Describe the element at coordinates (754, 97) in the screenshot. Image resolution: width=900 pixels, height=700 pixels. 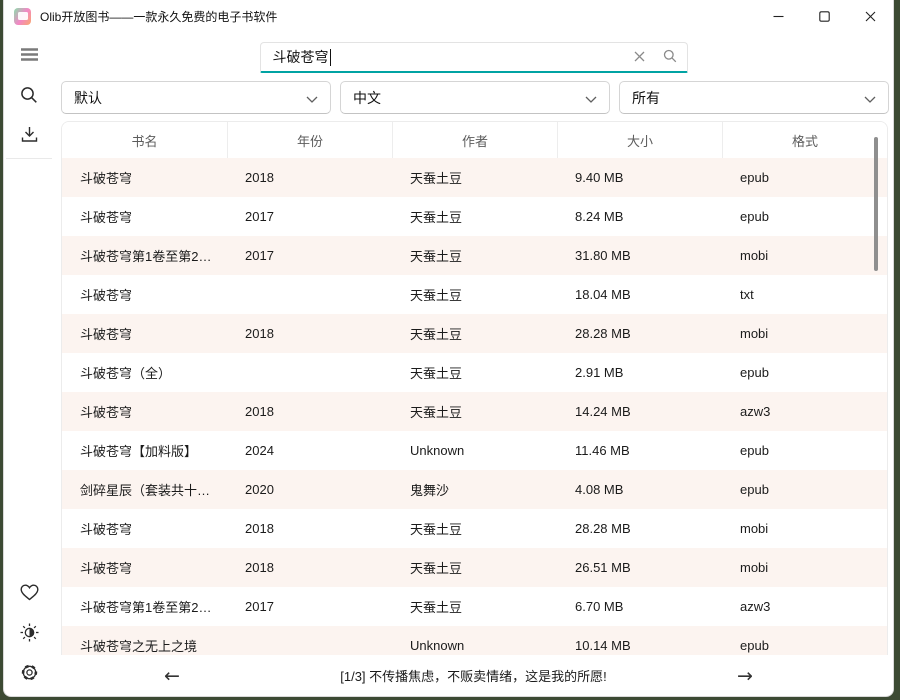
I see `format-dropdown: 所有` at that location.